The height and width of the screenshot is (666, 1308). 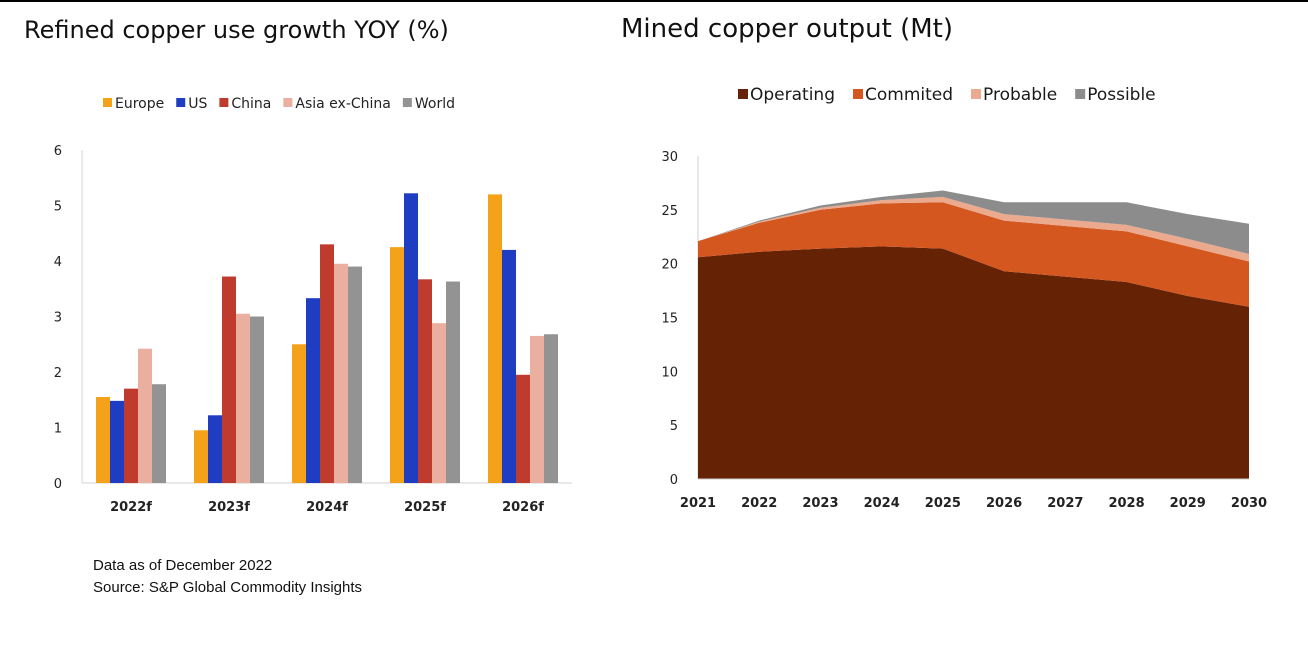 I want to click on y-tick-label: 2, so click(x=58, y=373).